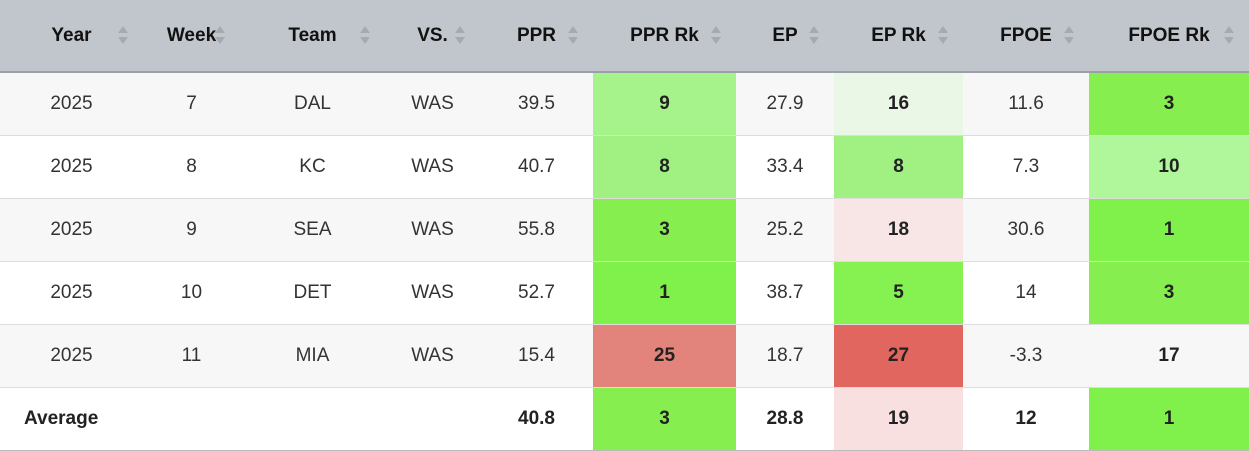 This screenshot has width=1249, height=451. I want to click on column-header-label: FPOE, so click(1026, 35).